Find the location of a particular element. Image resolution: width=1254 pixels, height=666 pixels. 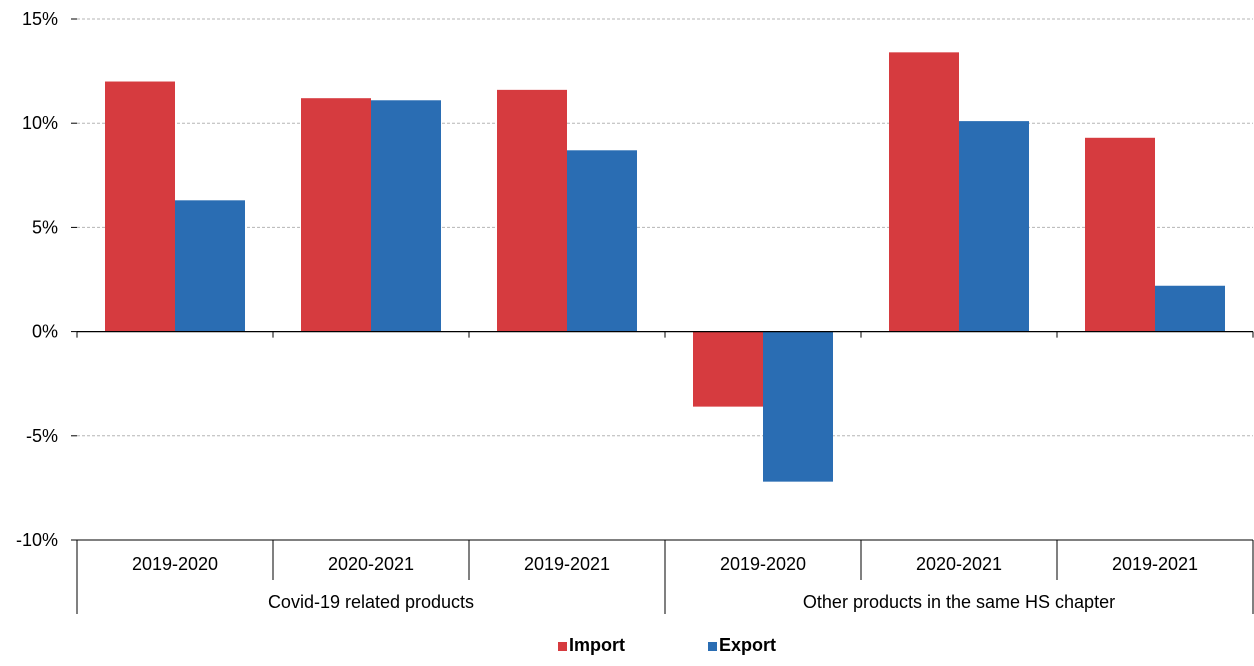

legend: Import Export is located at coordinates (667, 645).